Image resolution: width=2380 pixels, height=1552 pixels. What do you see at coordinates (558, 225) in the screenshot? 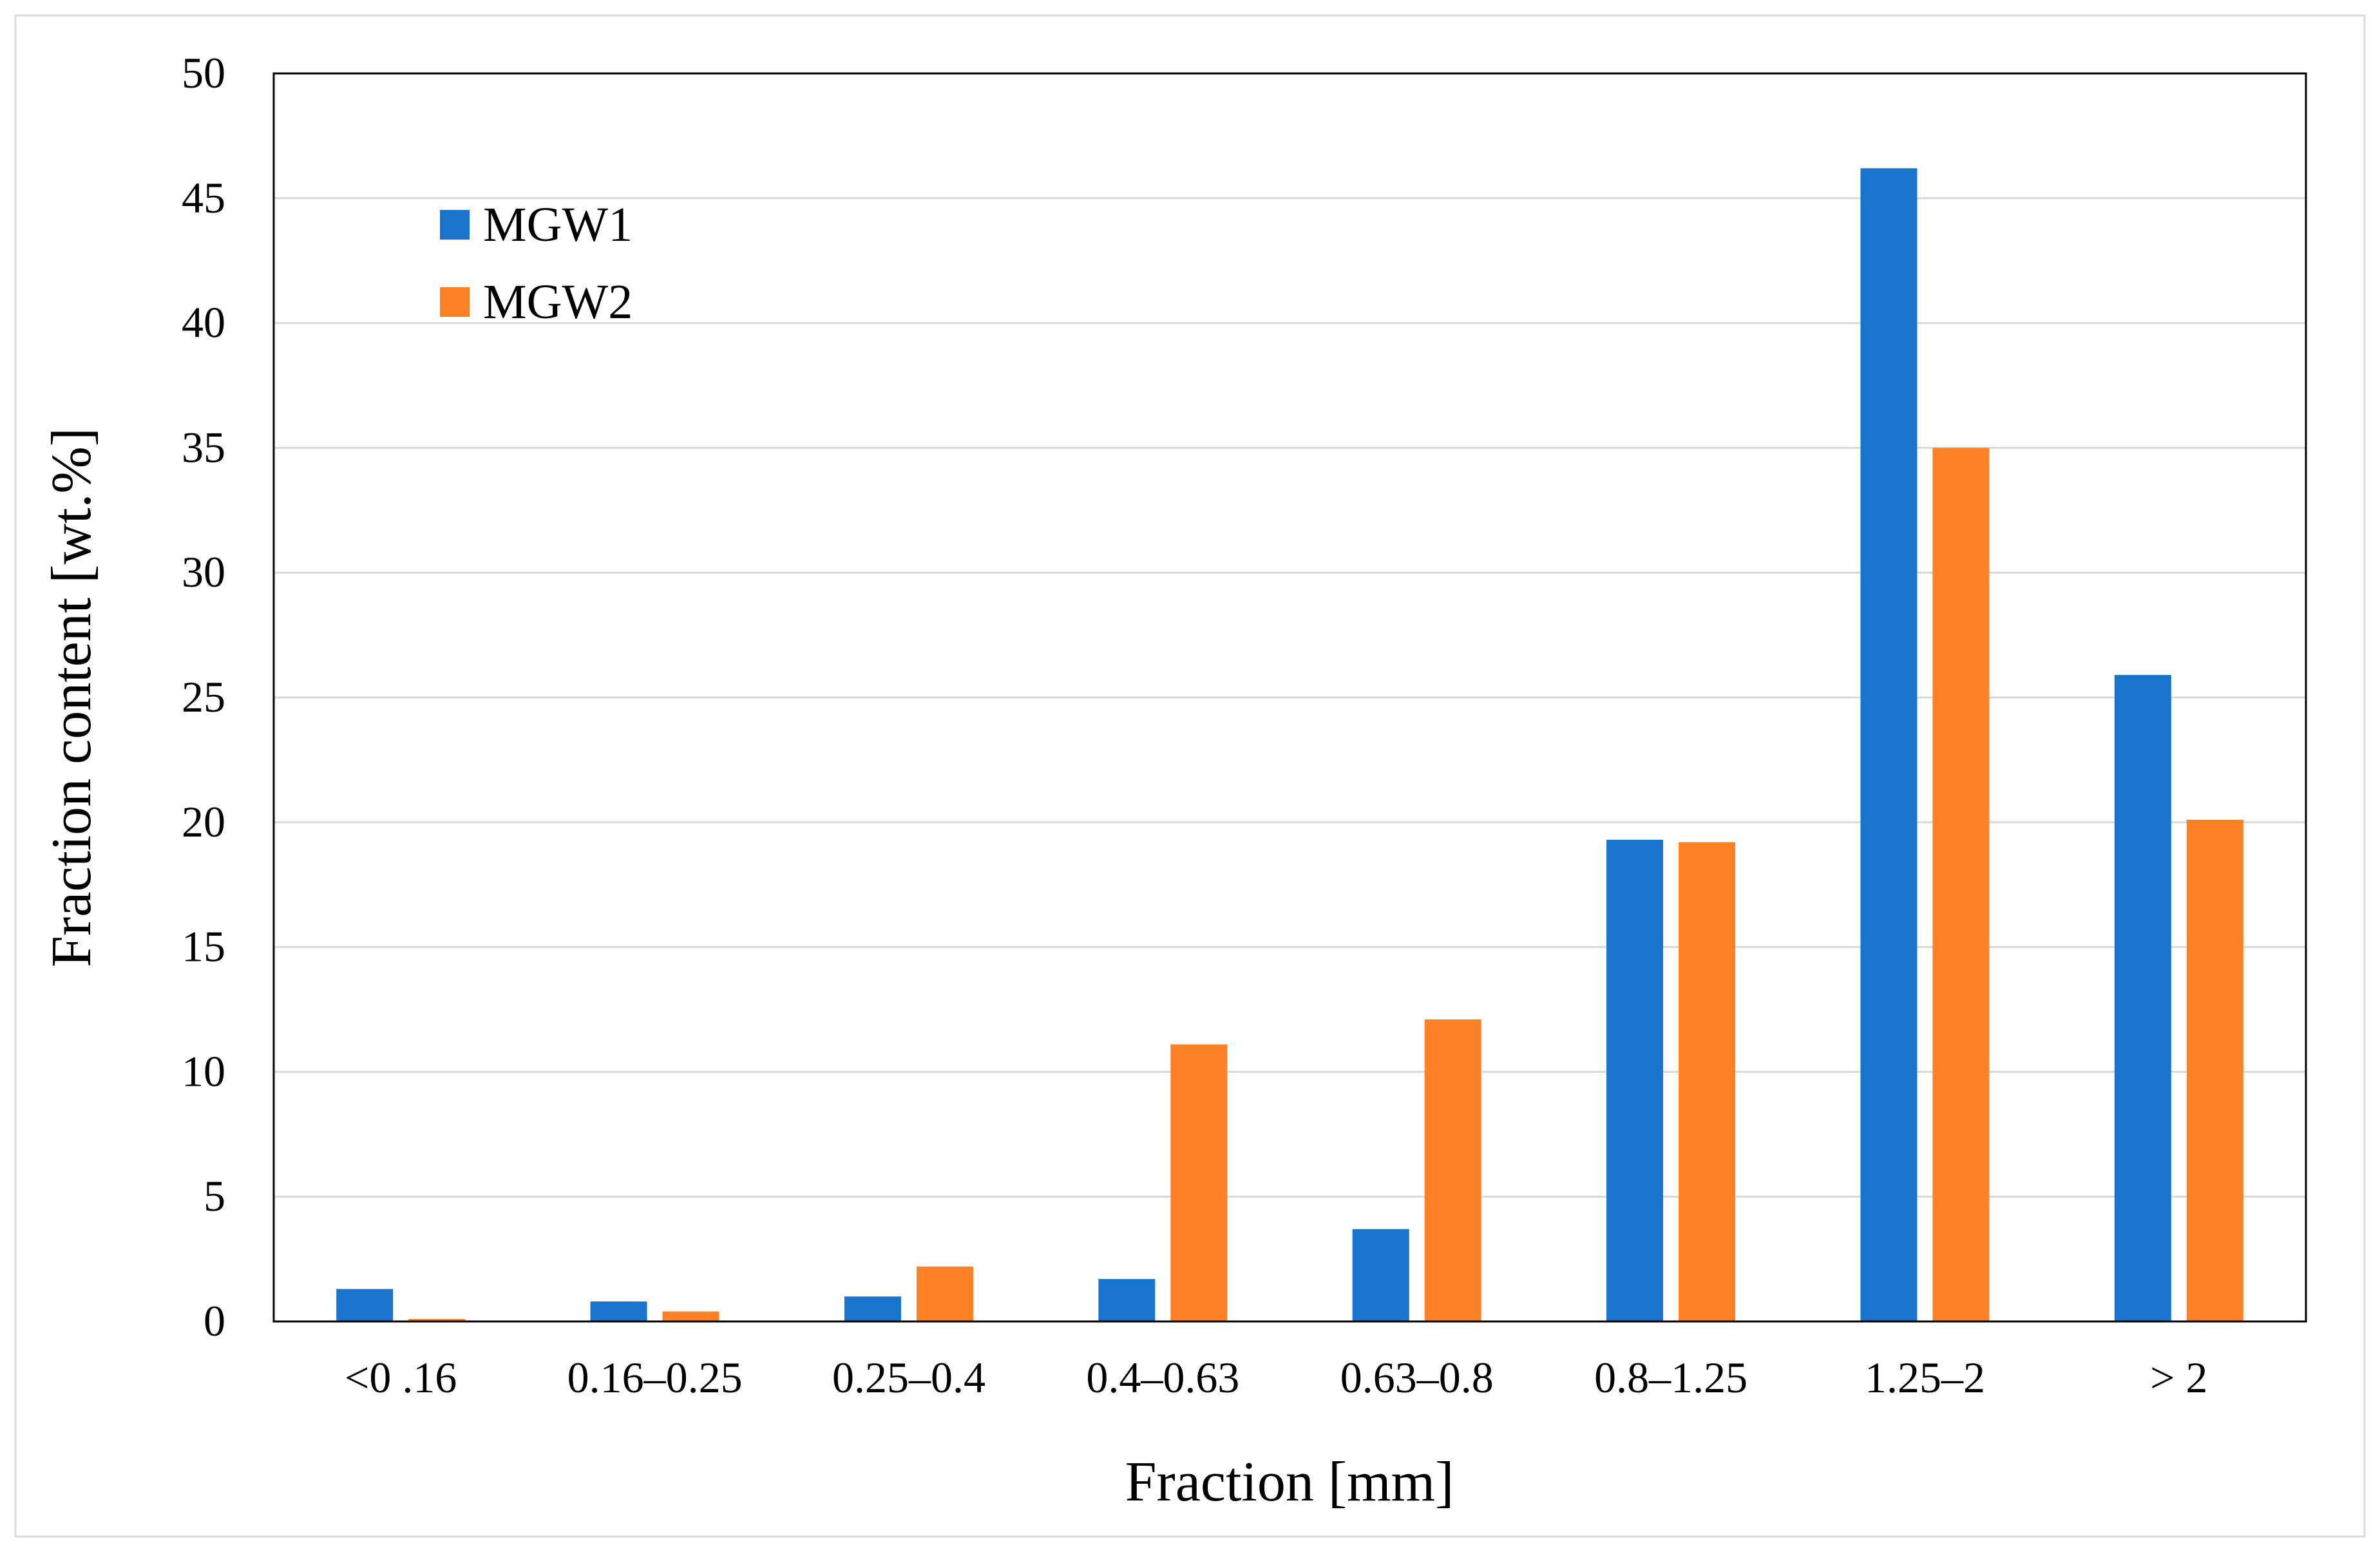
I see `legend-label-mgw1: MGW1` at bounding box center [558, 225].